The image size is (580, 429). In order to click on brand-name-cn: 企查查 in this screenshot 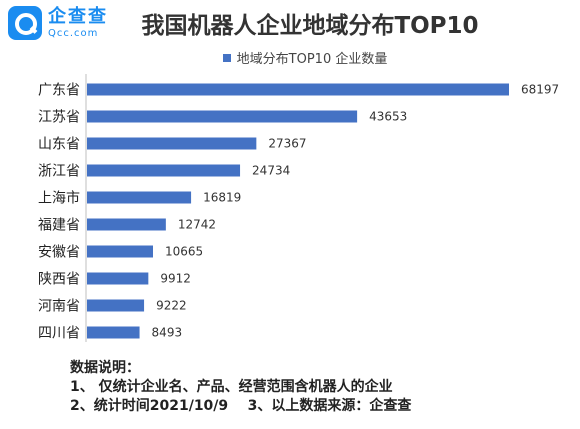, I will do `click(78, 16)`.